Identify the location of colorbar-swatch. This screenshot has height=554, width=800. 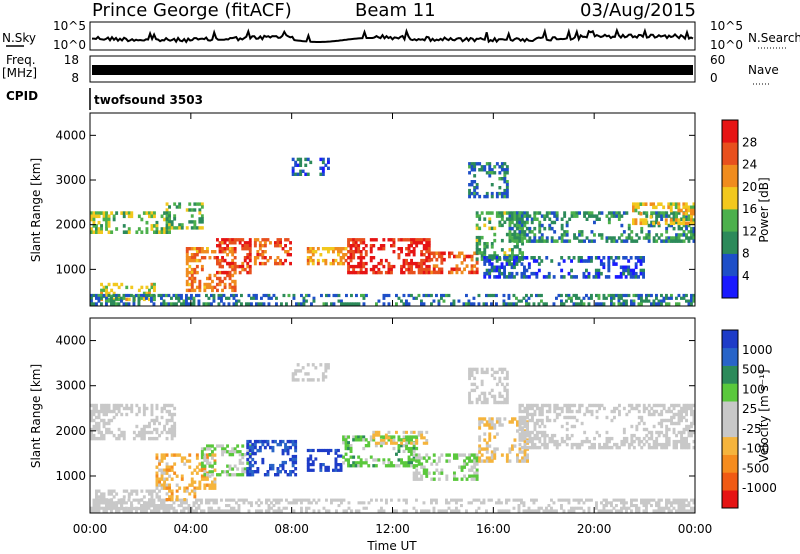
(730, 410).